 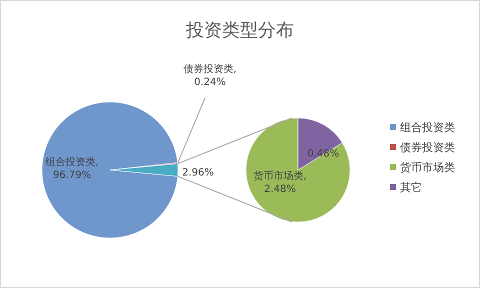 I want to click on data-label: 债券投资类, 0.24%, so click(x=210, y=75).